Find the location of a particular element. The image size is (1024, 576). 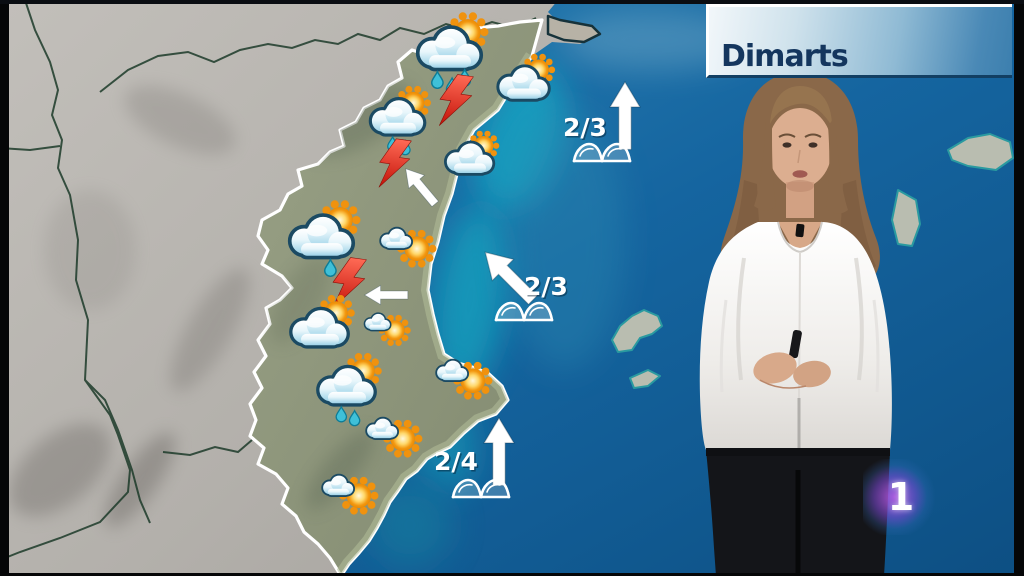

frame-edge-left is located at coordinates (4, 288).